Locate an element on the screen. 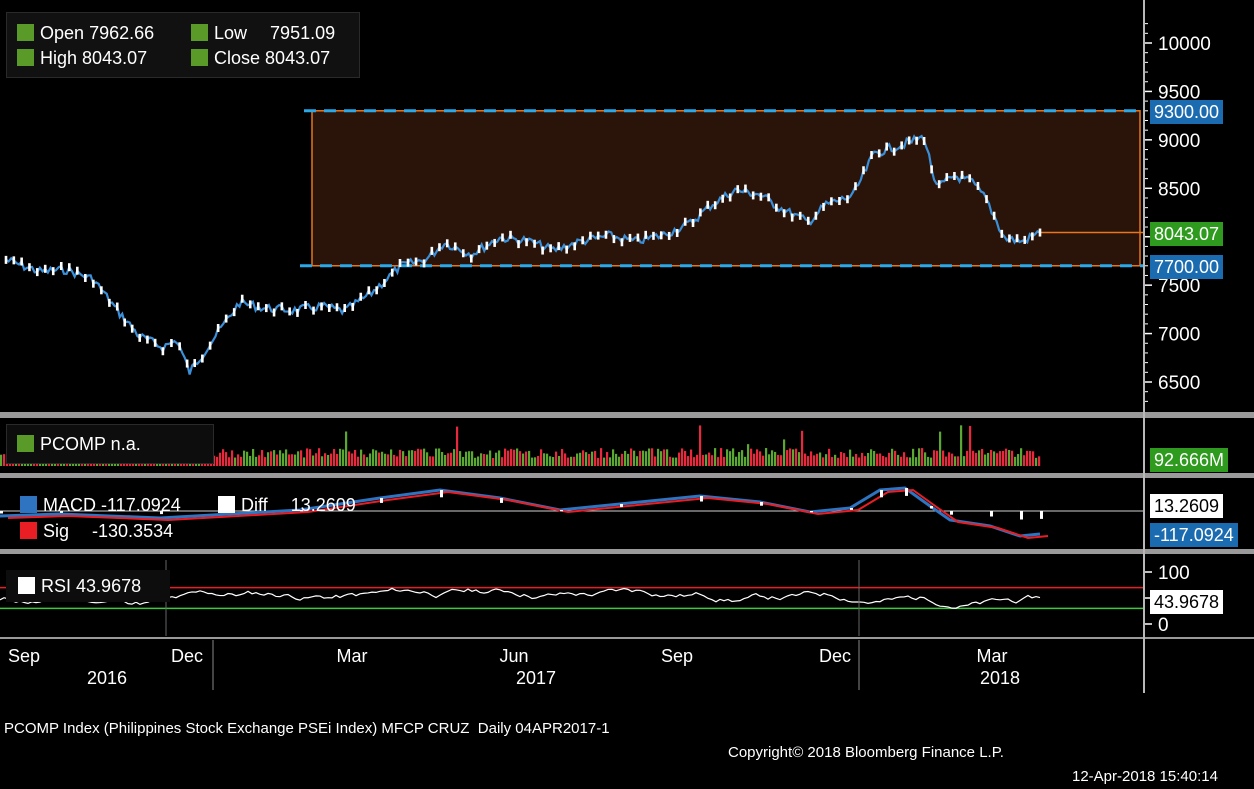 The image size is (1254, 789). volume-label: PCOMP n.a. is located at coordinates (90, 444).